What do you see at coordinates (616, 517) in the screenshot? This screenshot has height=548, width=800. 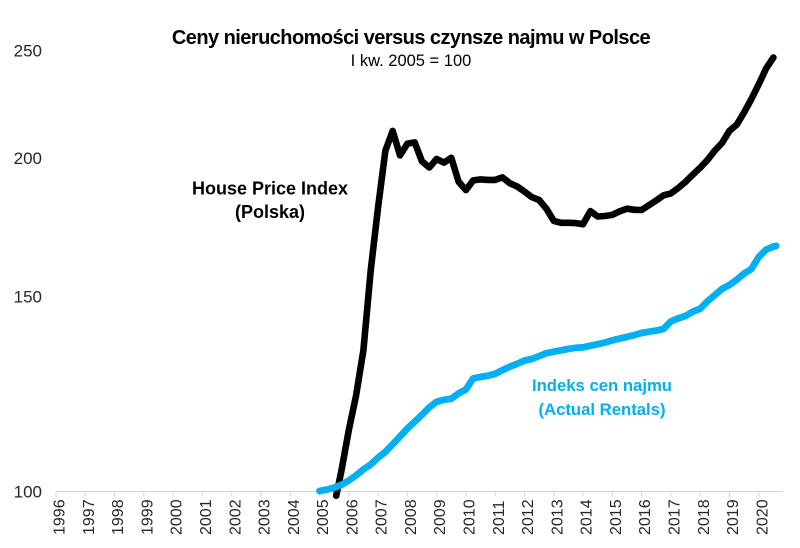 I see `svg-text: 2015` at bounding box center [616, 517].